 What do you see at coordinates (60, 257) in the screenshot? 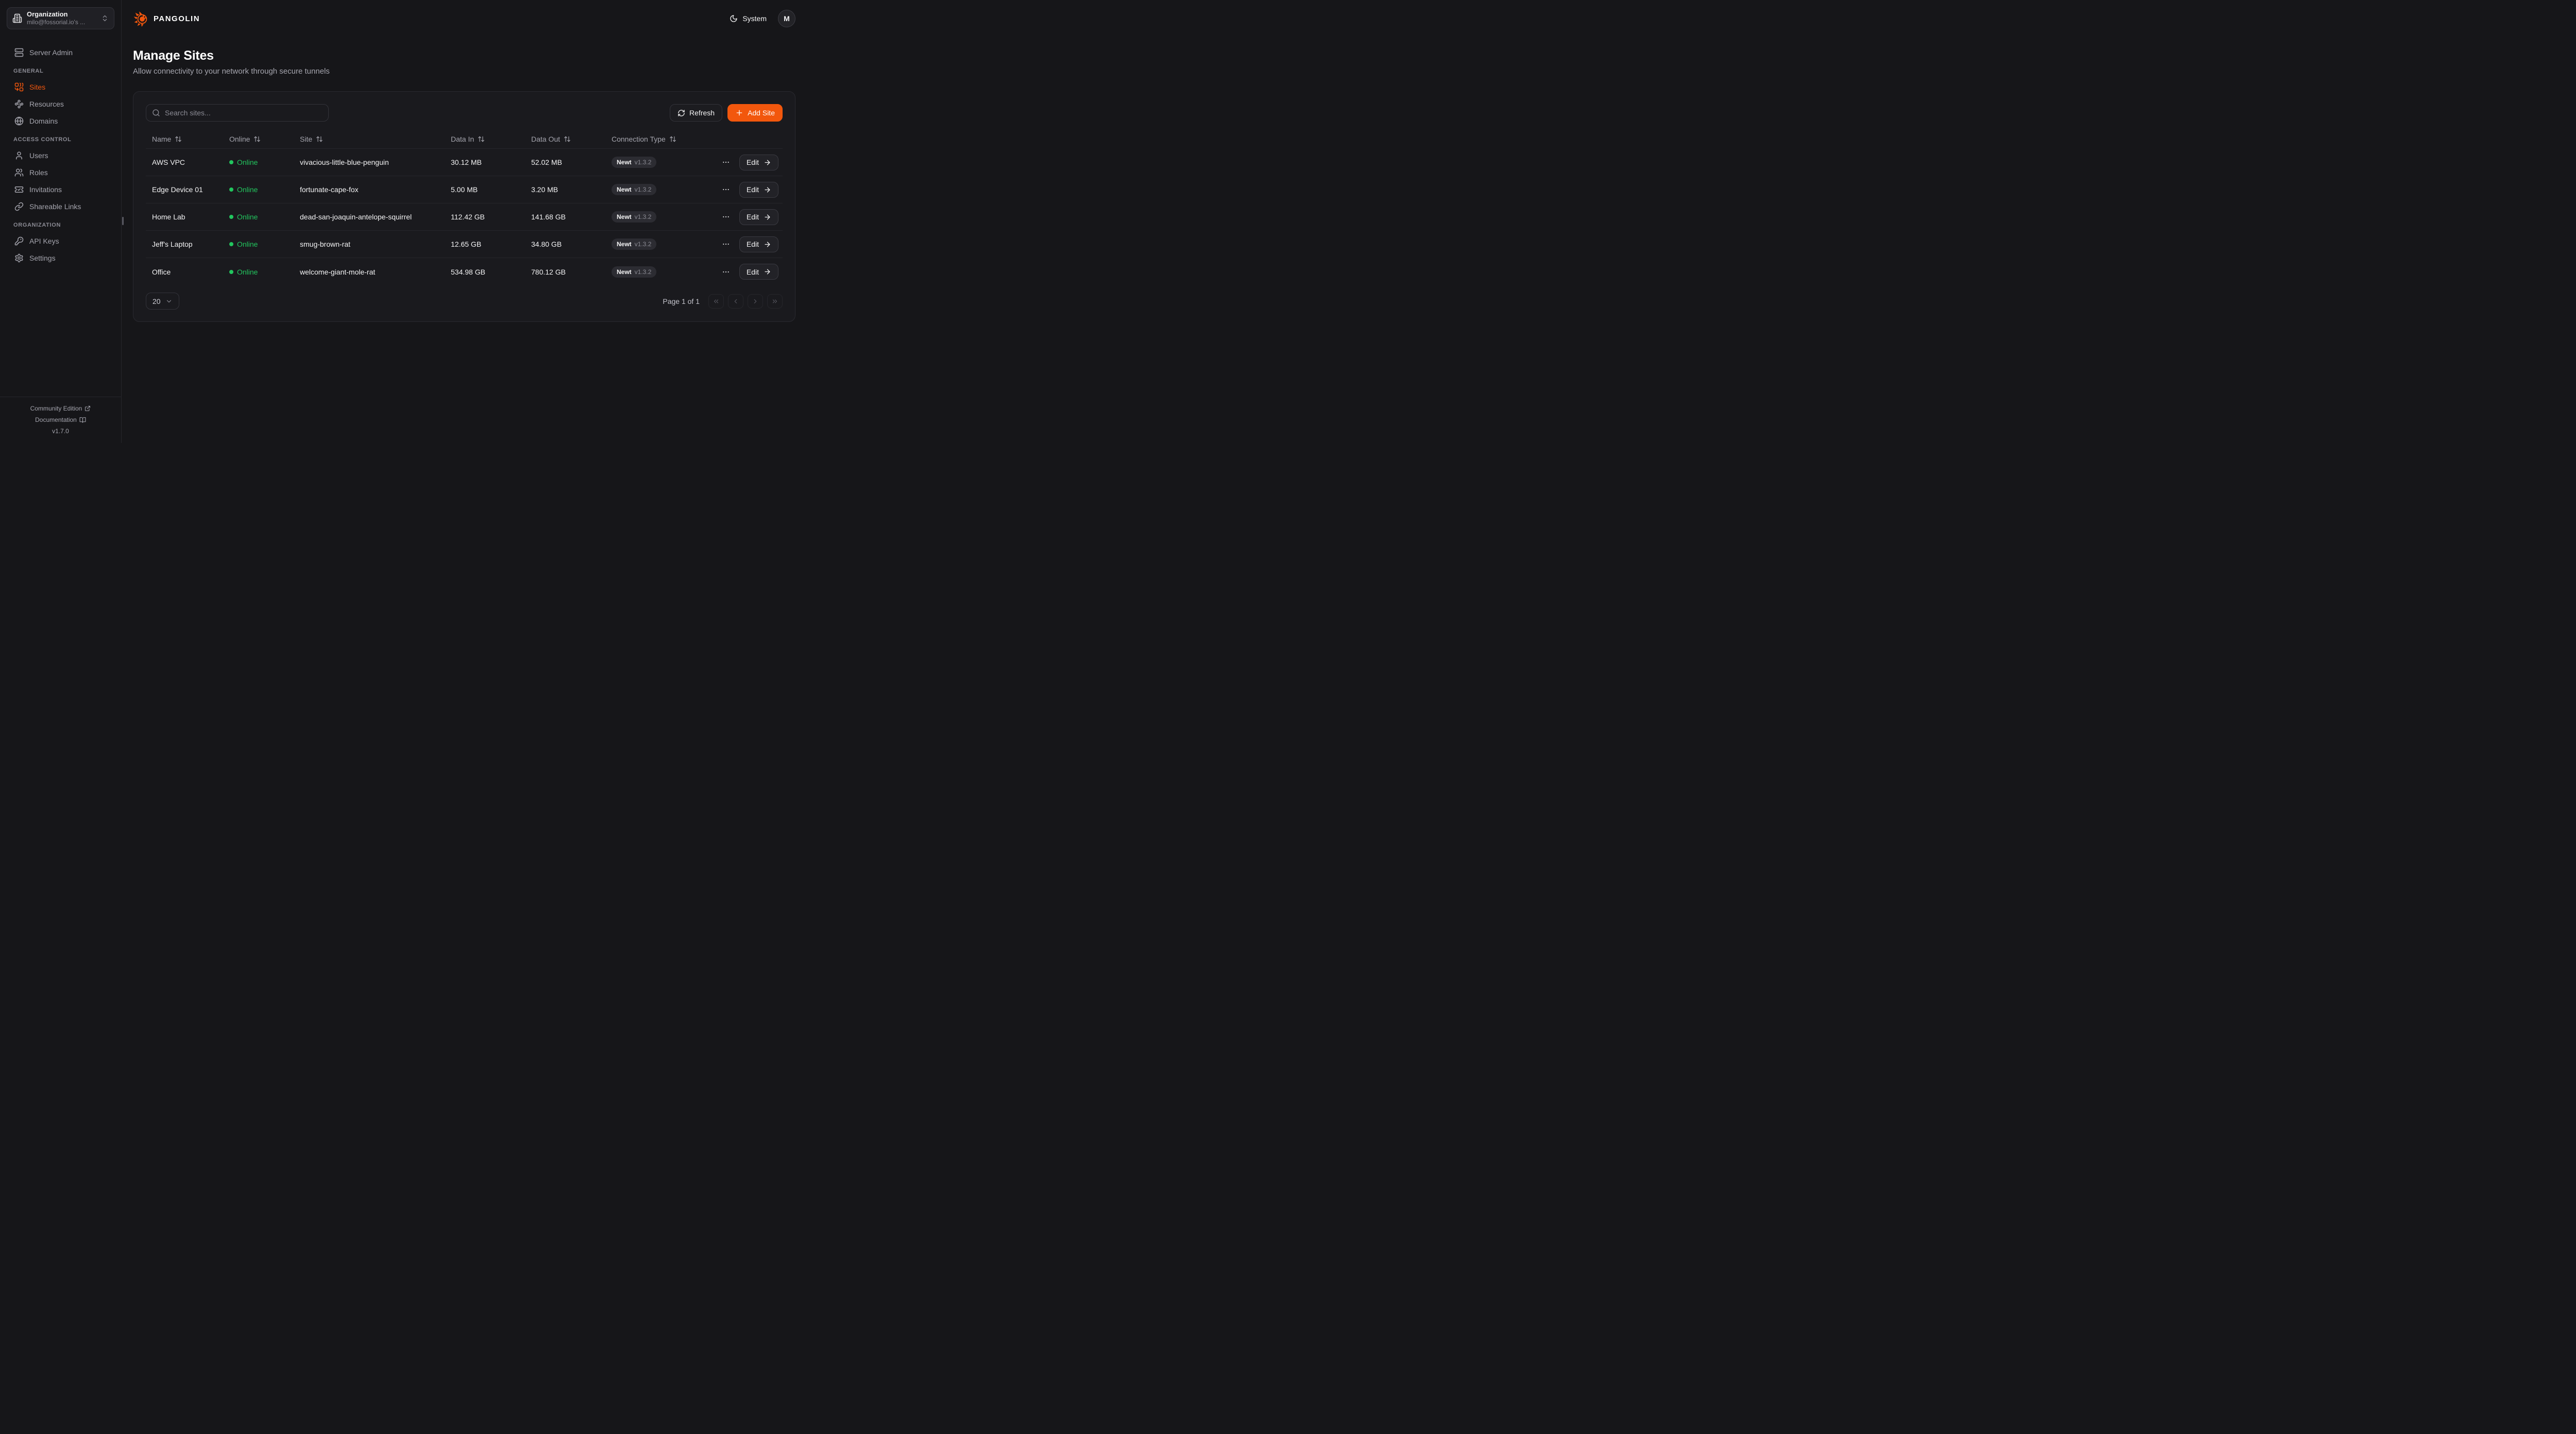
I see `sidebar-item-settings: Settings` at bounding box center [60, 257].